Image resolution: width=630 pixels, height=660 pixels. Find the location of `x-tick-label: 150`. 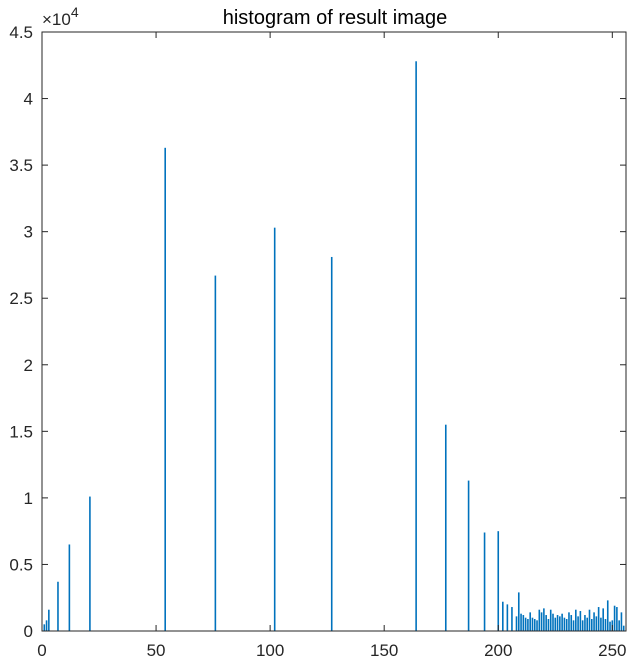

x-tick-label: 150 is located at coordinates (384, 650).